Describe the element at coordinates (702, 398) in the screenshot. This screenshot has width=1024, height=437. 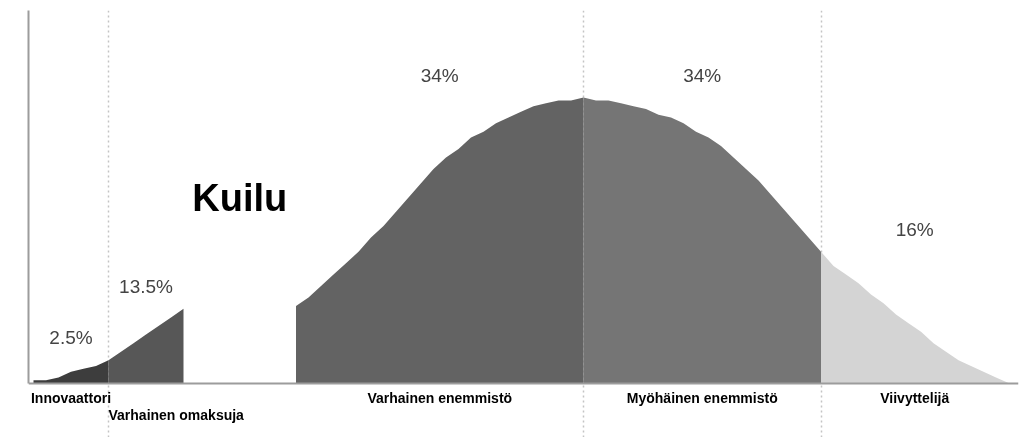
I see `series-label: Myöhäinen enemmistö` at that location.